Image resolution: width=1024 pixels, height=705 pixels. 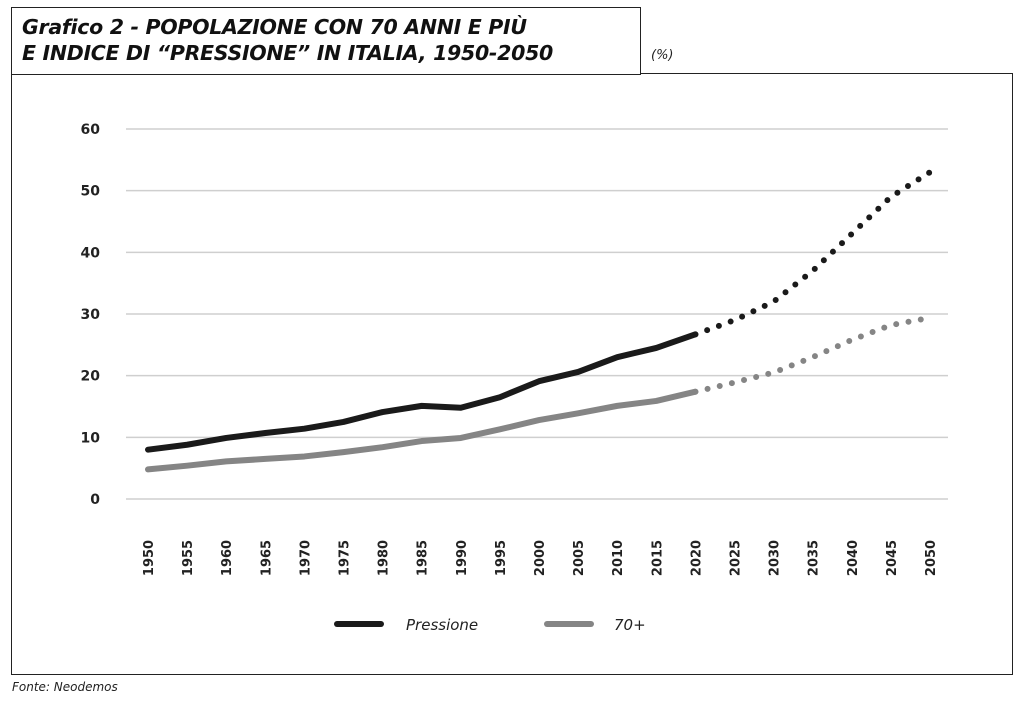 I want to click on x-tick-label: 1990, so click(x=462, y=558).